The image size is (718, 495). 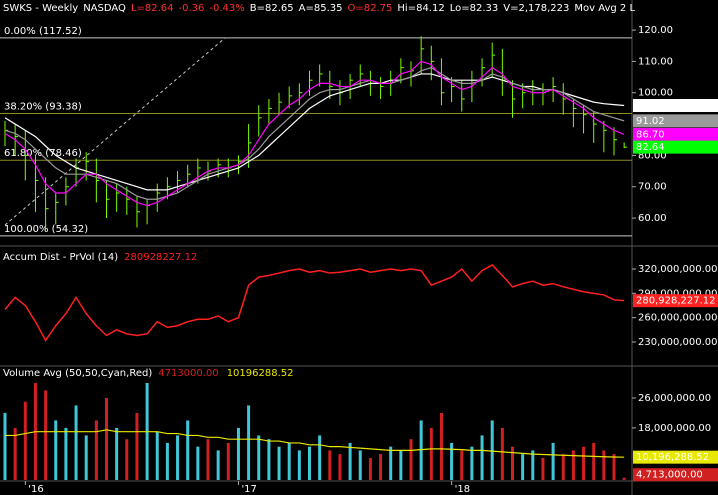 What do you see at coordinates (43, 31) in the screenshot?
I see `fib-label: 0.00% (117.52)` at bounding box center [43, 31].